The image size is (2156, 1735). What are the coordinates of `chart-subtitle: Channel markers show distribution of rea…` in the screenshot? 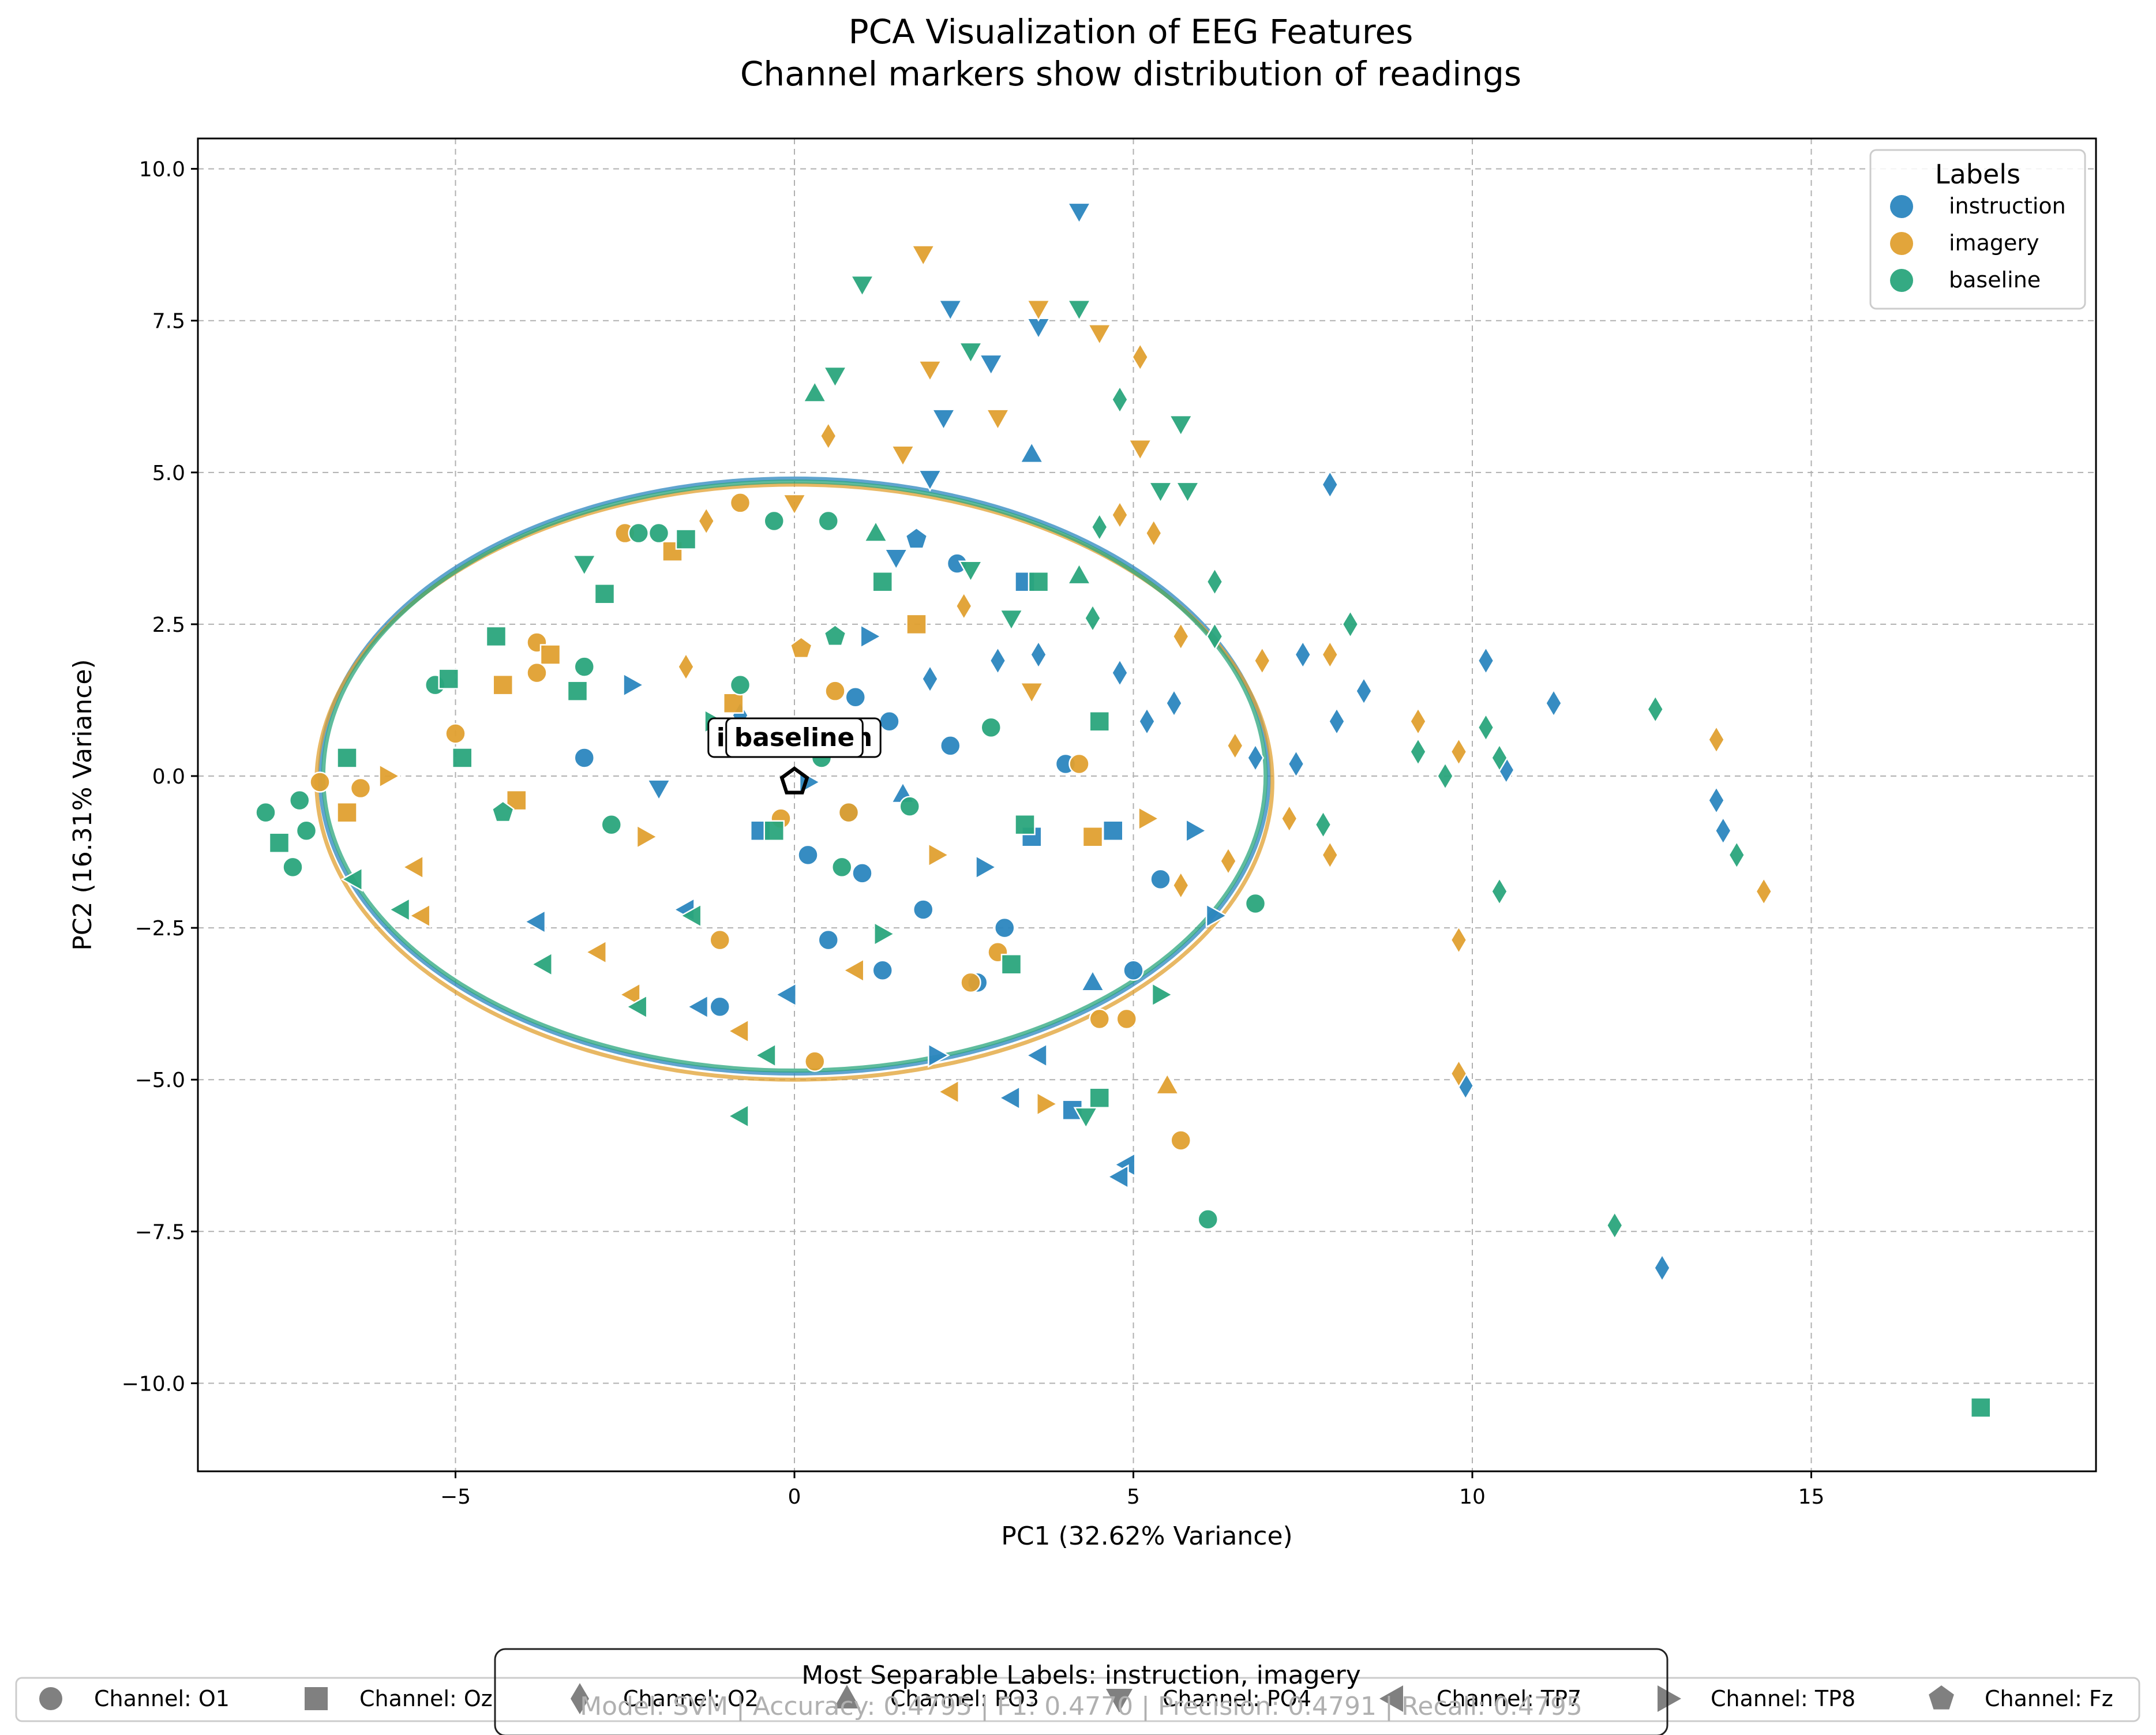 It's located at (1131, 73).